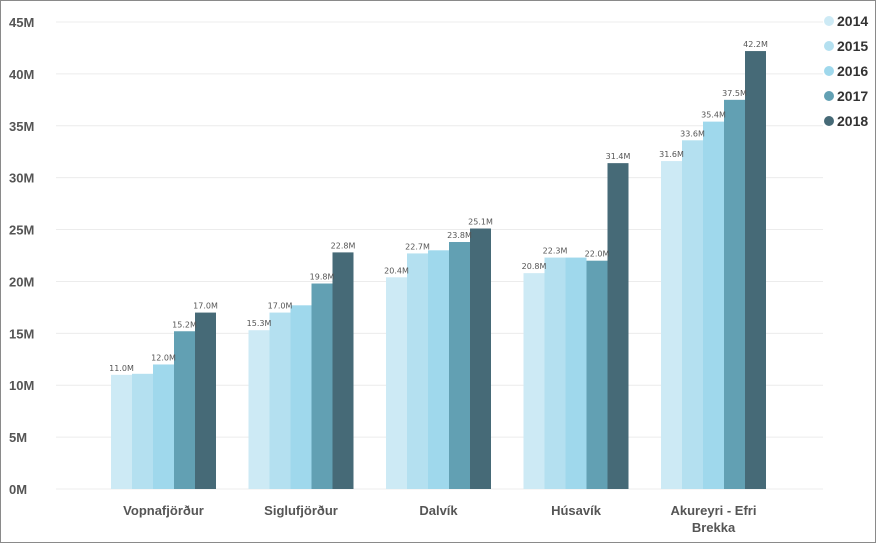  I want to click on legend-item: 2014, so click(846, 21).